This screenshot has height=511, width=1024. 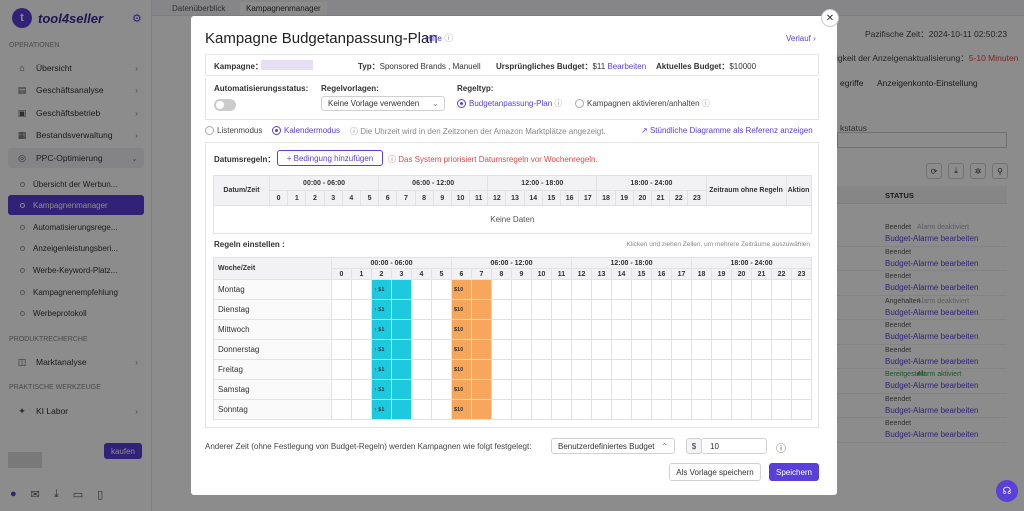 I want to click on sidebar-item-ai-lab: ✦ KI Labor ›, so click(x=76, y=411).